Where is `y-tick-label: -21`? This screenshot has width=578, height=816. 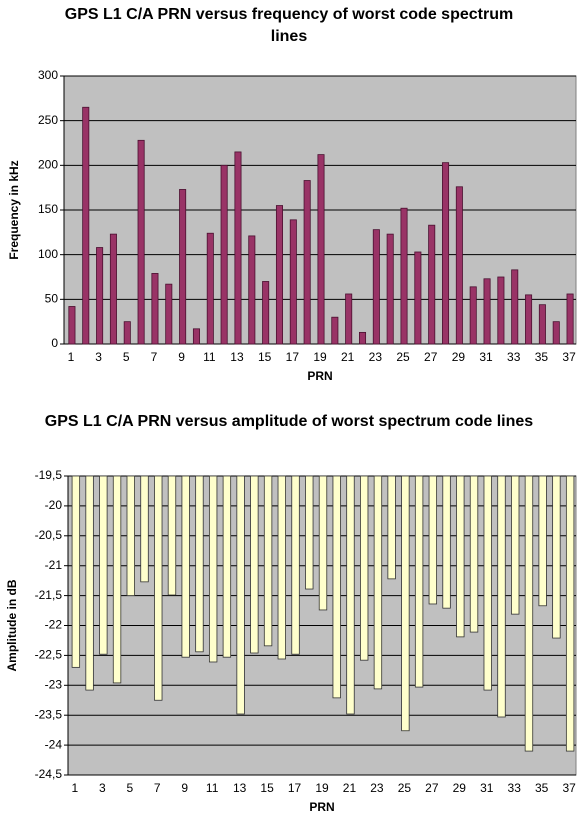 y-tick-label: -21 is located at coordinates (54, 565).